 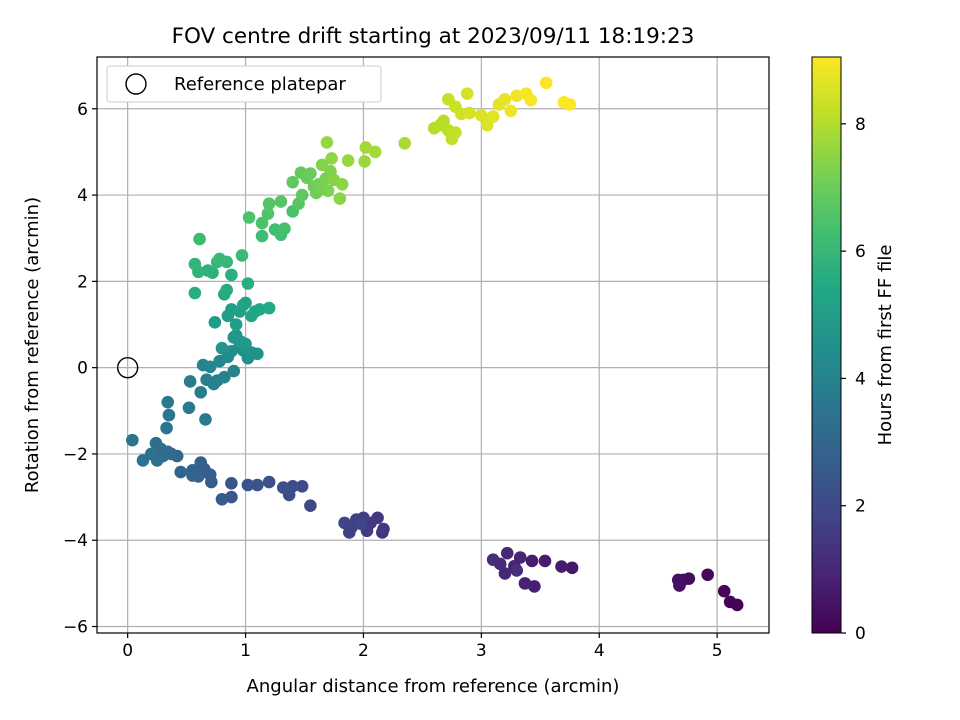 I want to click on colorbar-tick-label: 0, so click(x=860, y=634).